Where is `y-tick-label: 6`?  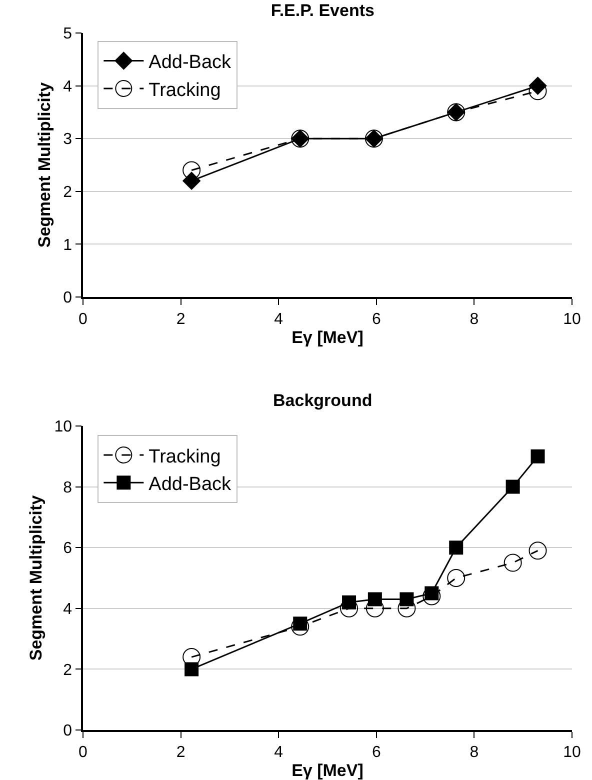 y-tick-label: 6 is located at coordinates (67, 549).